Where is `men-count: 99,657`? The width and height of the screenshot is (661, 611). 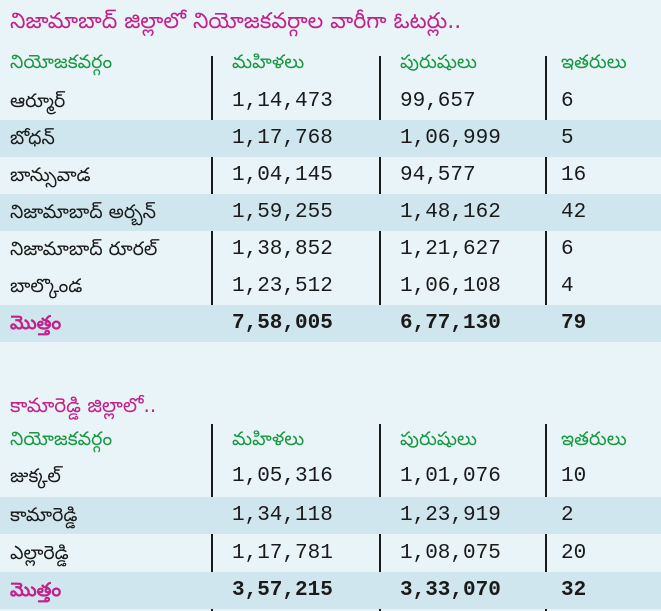
men-count: 99,657 is located at coordinates (438, 101).